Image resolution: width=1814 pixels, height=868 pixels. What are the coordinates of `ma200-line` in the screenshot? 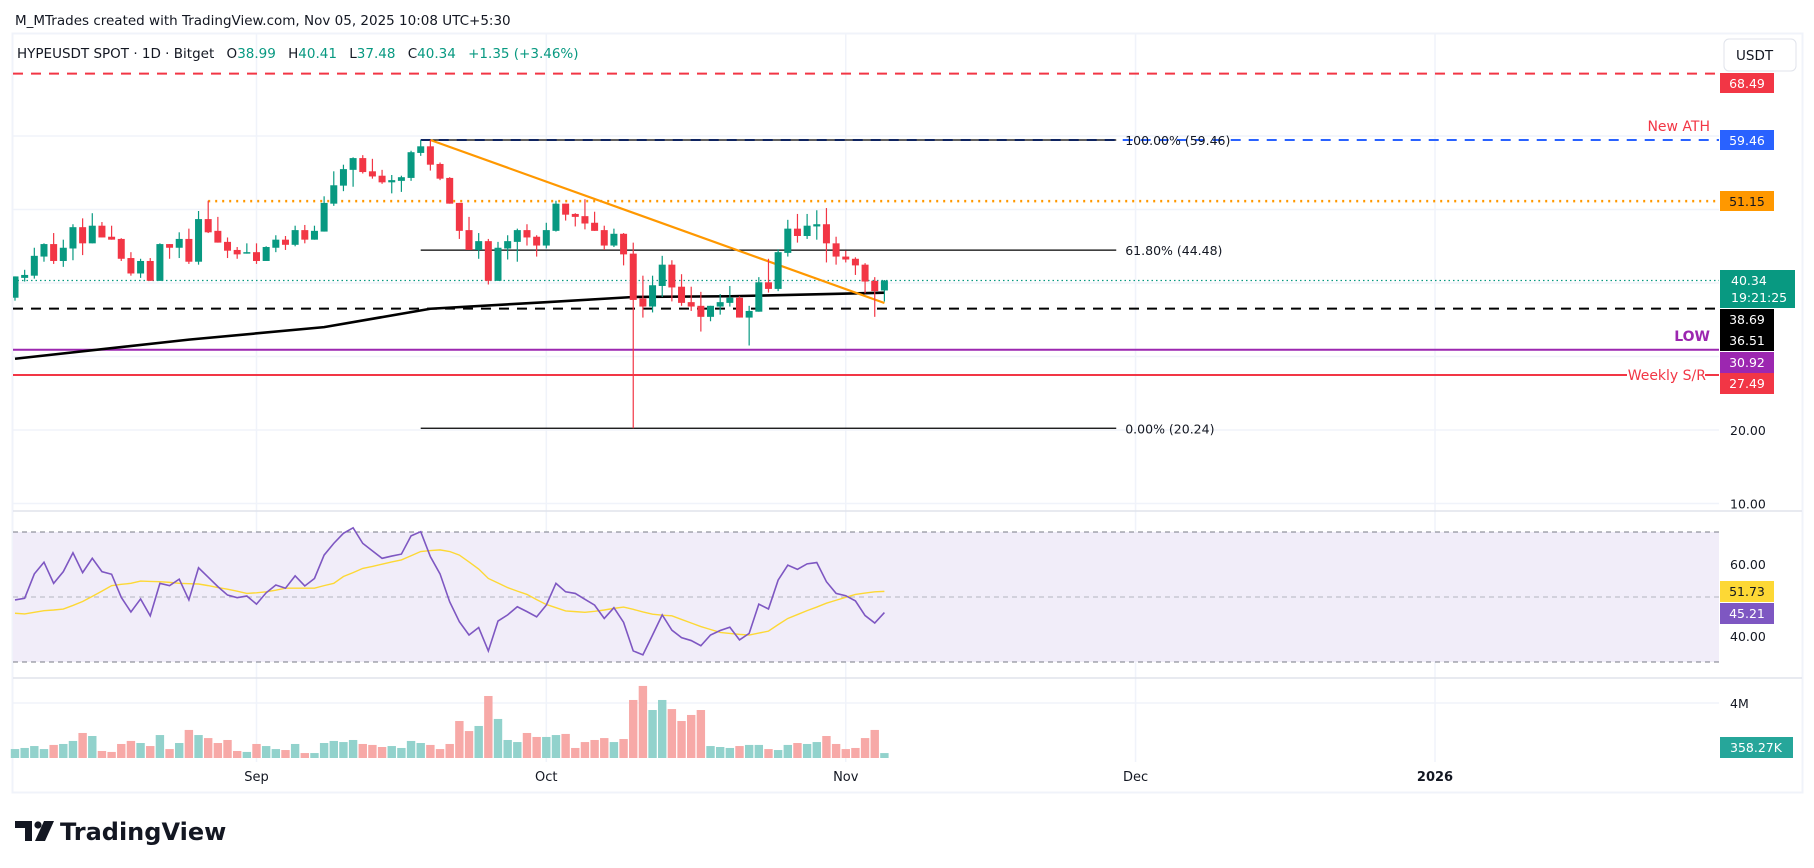 It's located at (449, 326).